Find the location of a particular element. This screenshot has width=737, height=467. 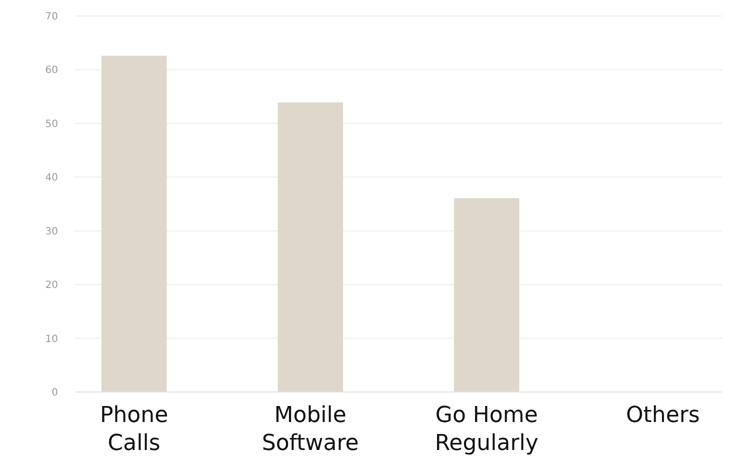

y-tick-label: 0 is located at coordinates (55, 393).